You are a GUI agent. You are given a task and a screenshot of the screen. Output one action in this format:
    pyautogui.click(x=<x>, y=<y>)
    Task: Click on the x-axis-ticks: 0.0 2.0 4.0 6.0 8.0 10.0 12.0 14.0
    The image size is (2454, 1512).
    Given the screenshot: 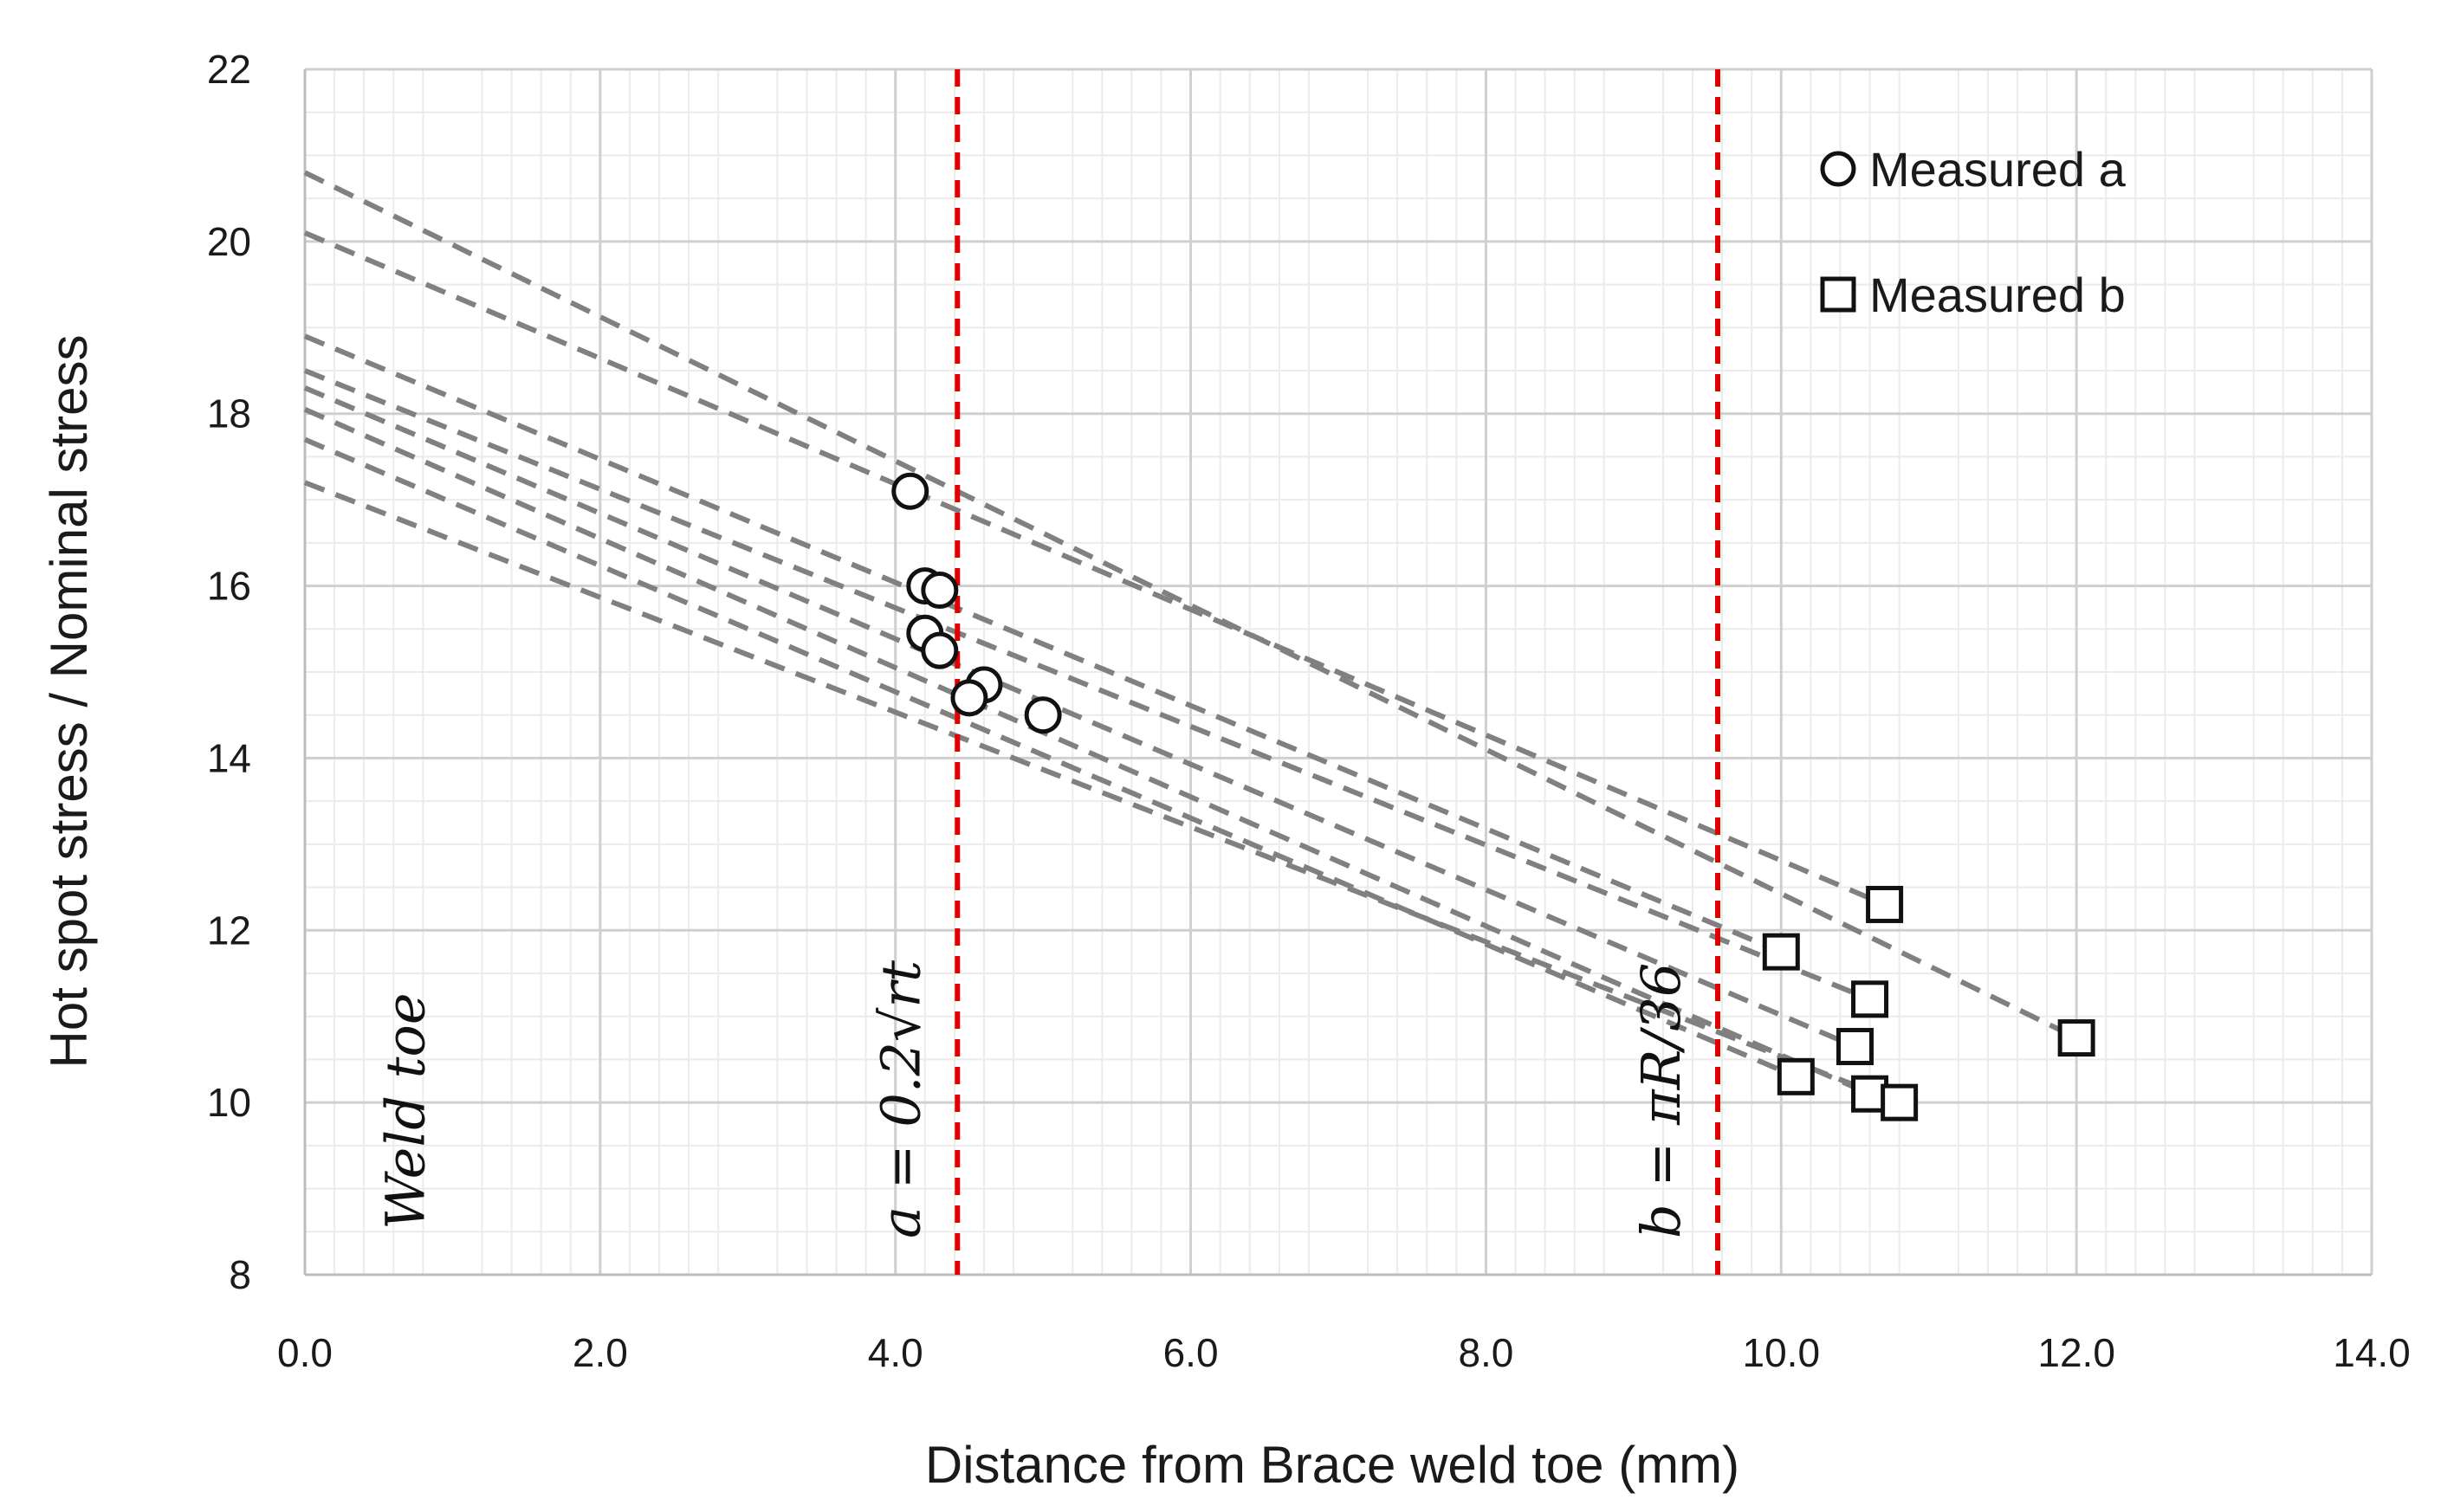 What is the action you would take?
    pyautogui.click(x=1344, y=1352)
    